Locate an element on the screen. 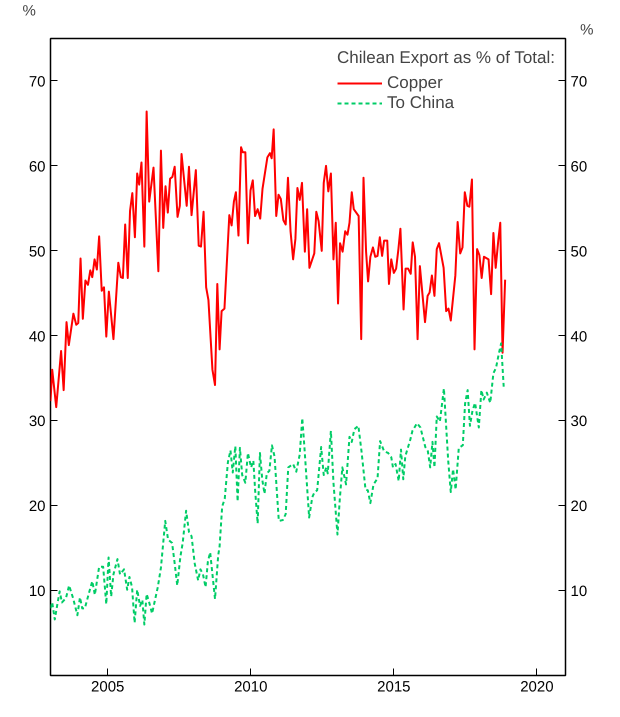 This screenshot has height=717, width=620. y-tick-label: 60 is located at coordinates (37, 167).